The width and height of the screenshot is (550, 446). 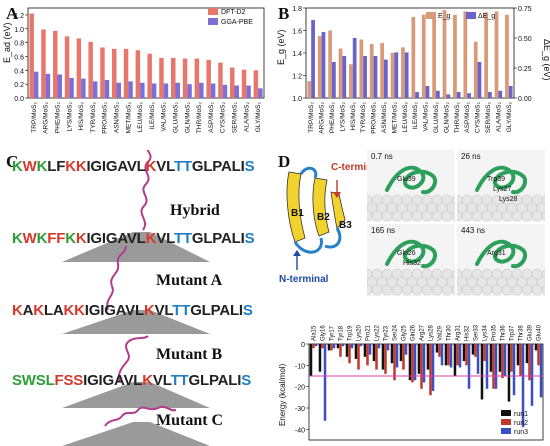 I want to click on chart-e-xtick-label: Pro35, so click(x=495, y=332).